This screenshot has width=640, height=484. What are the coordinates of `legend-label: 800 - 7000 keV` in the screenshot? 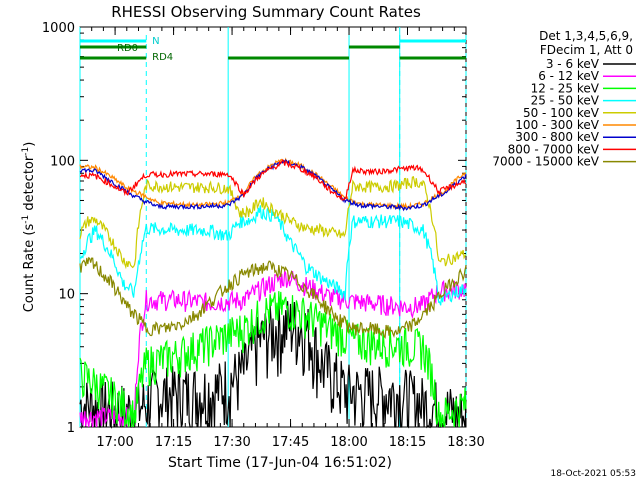 It's located at (554, 149).